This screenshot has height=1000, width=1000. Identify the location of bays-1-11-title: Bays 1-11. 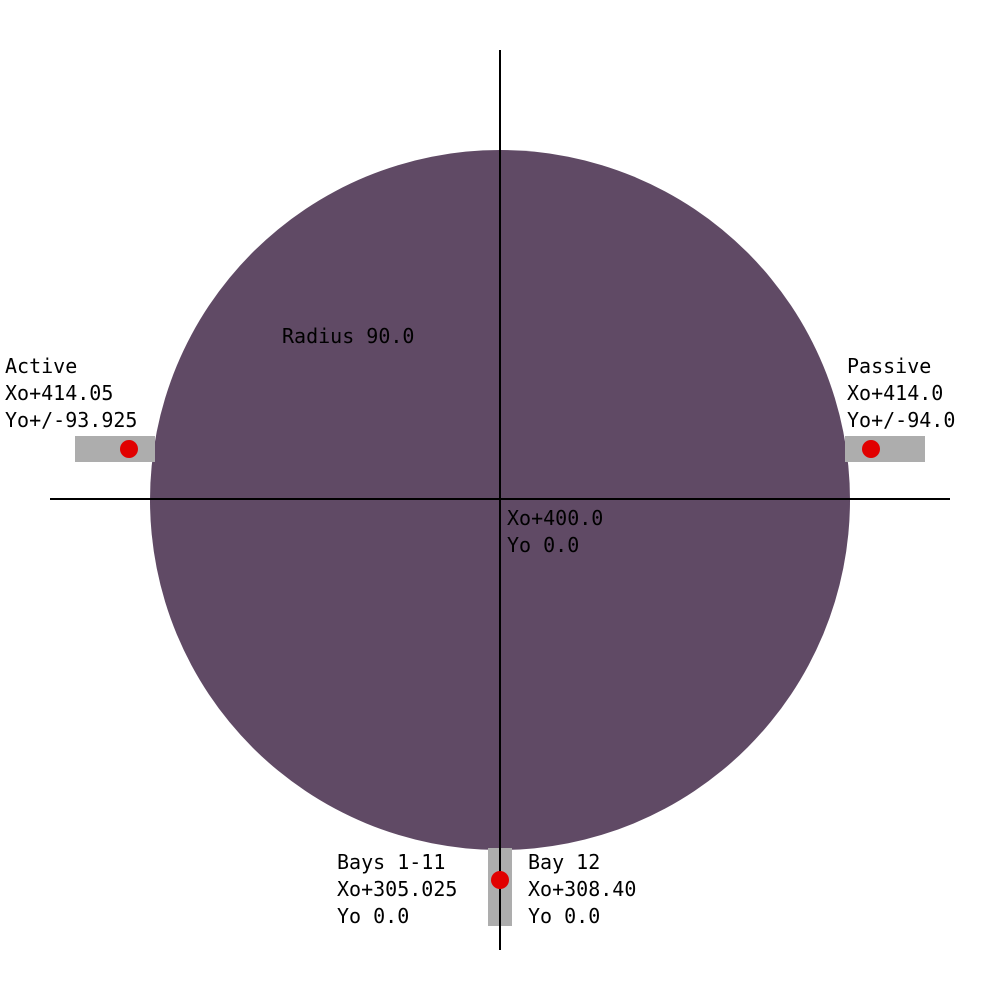
(391, 862).